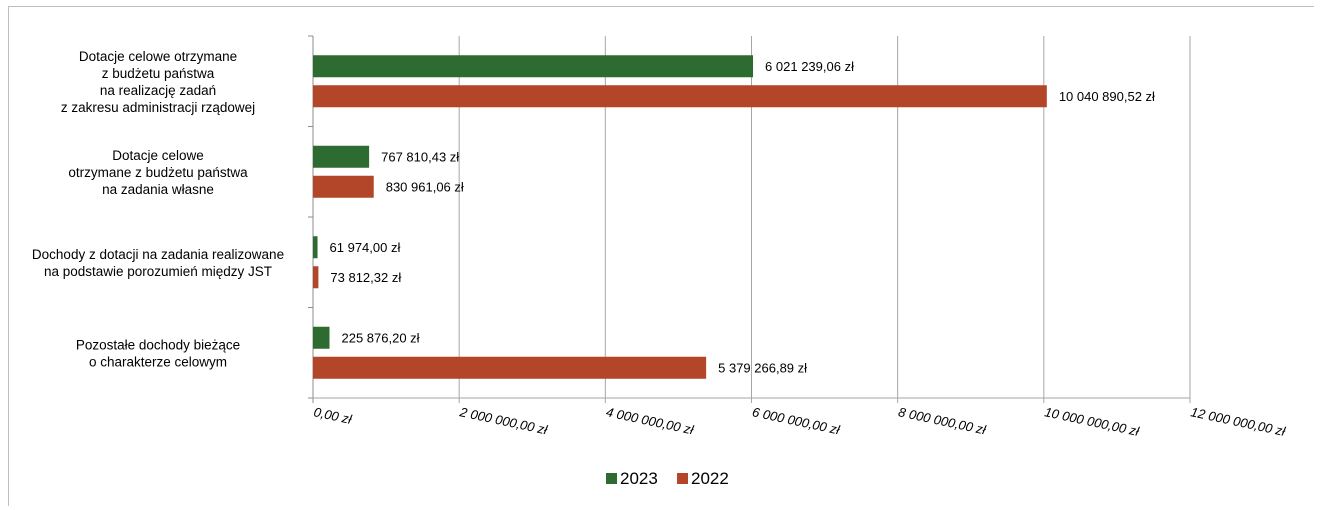 This screenshot has width=1322, height=510. What do you see at coordinates (667, 478) in the screenshot?
I see `legend: 2023 2022` at bounding box center [667, 478].